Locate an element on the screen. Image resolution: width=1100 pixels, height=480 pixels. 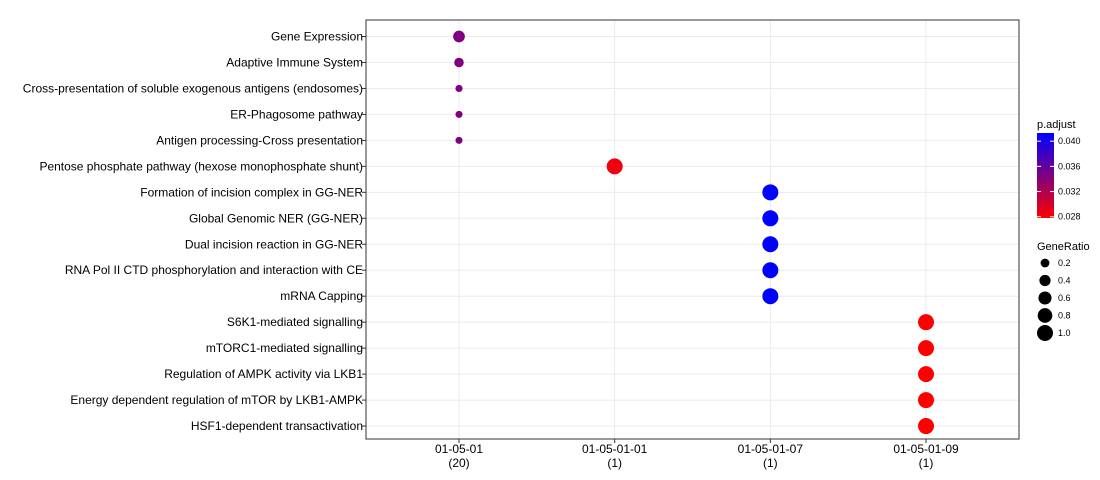
color-legend-bar is located at coordinates (1045, 175).